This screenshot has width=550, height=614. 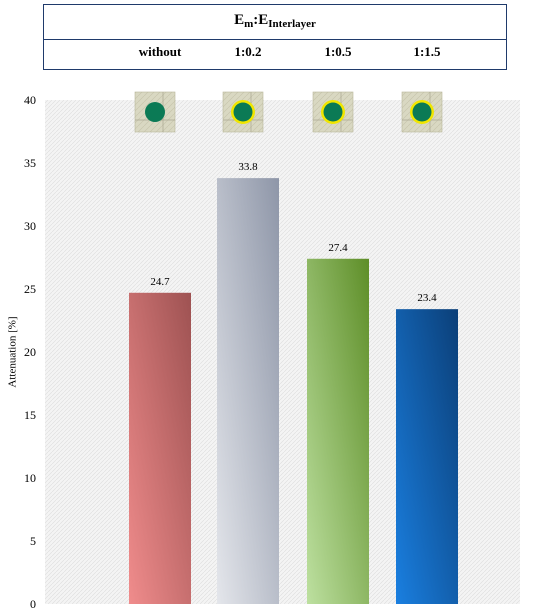 What do you see at coordinates (33, 604) in the screenshot?
I see `y-tick-label: 0` at bounding box center [33, 604].